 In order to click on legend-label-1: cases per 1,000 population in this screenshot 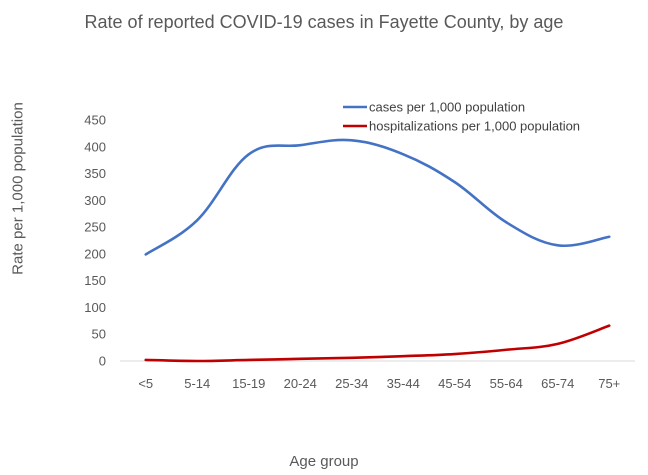, I will do `click(447, 107)`.